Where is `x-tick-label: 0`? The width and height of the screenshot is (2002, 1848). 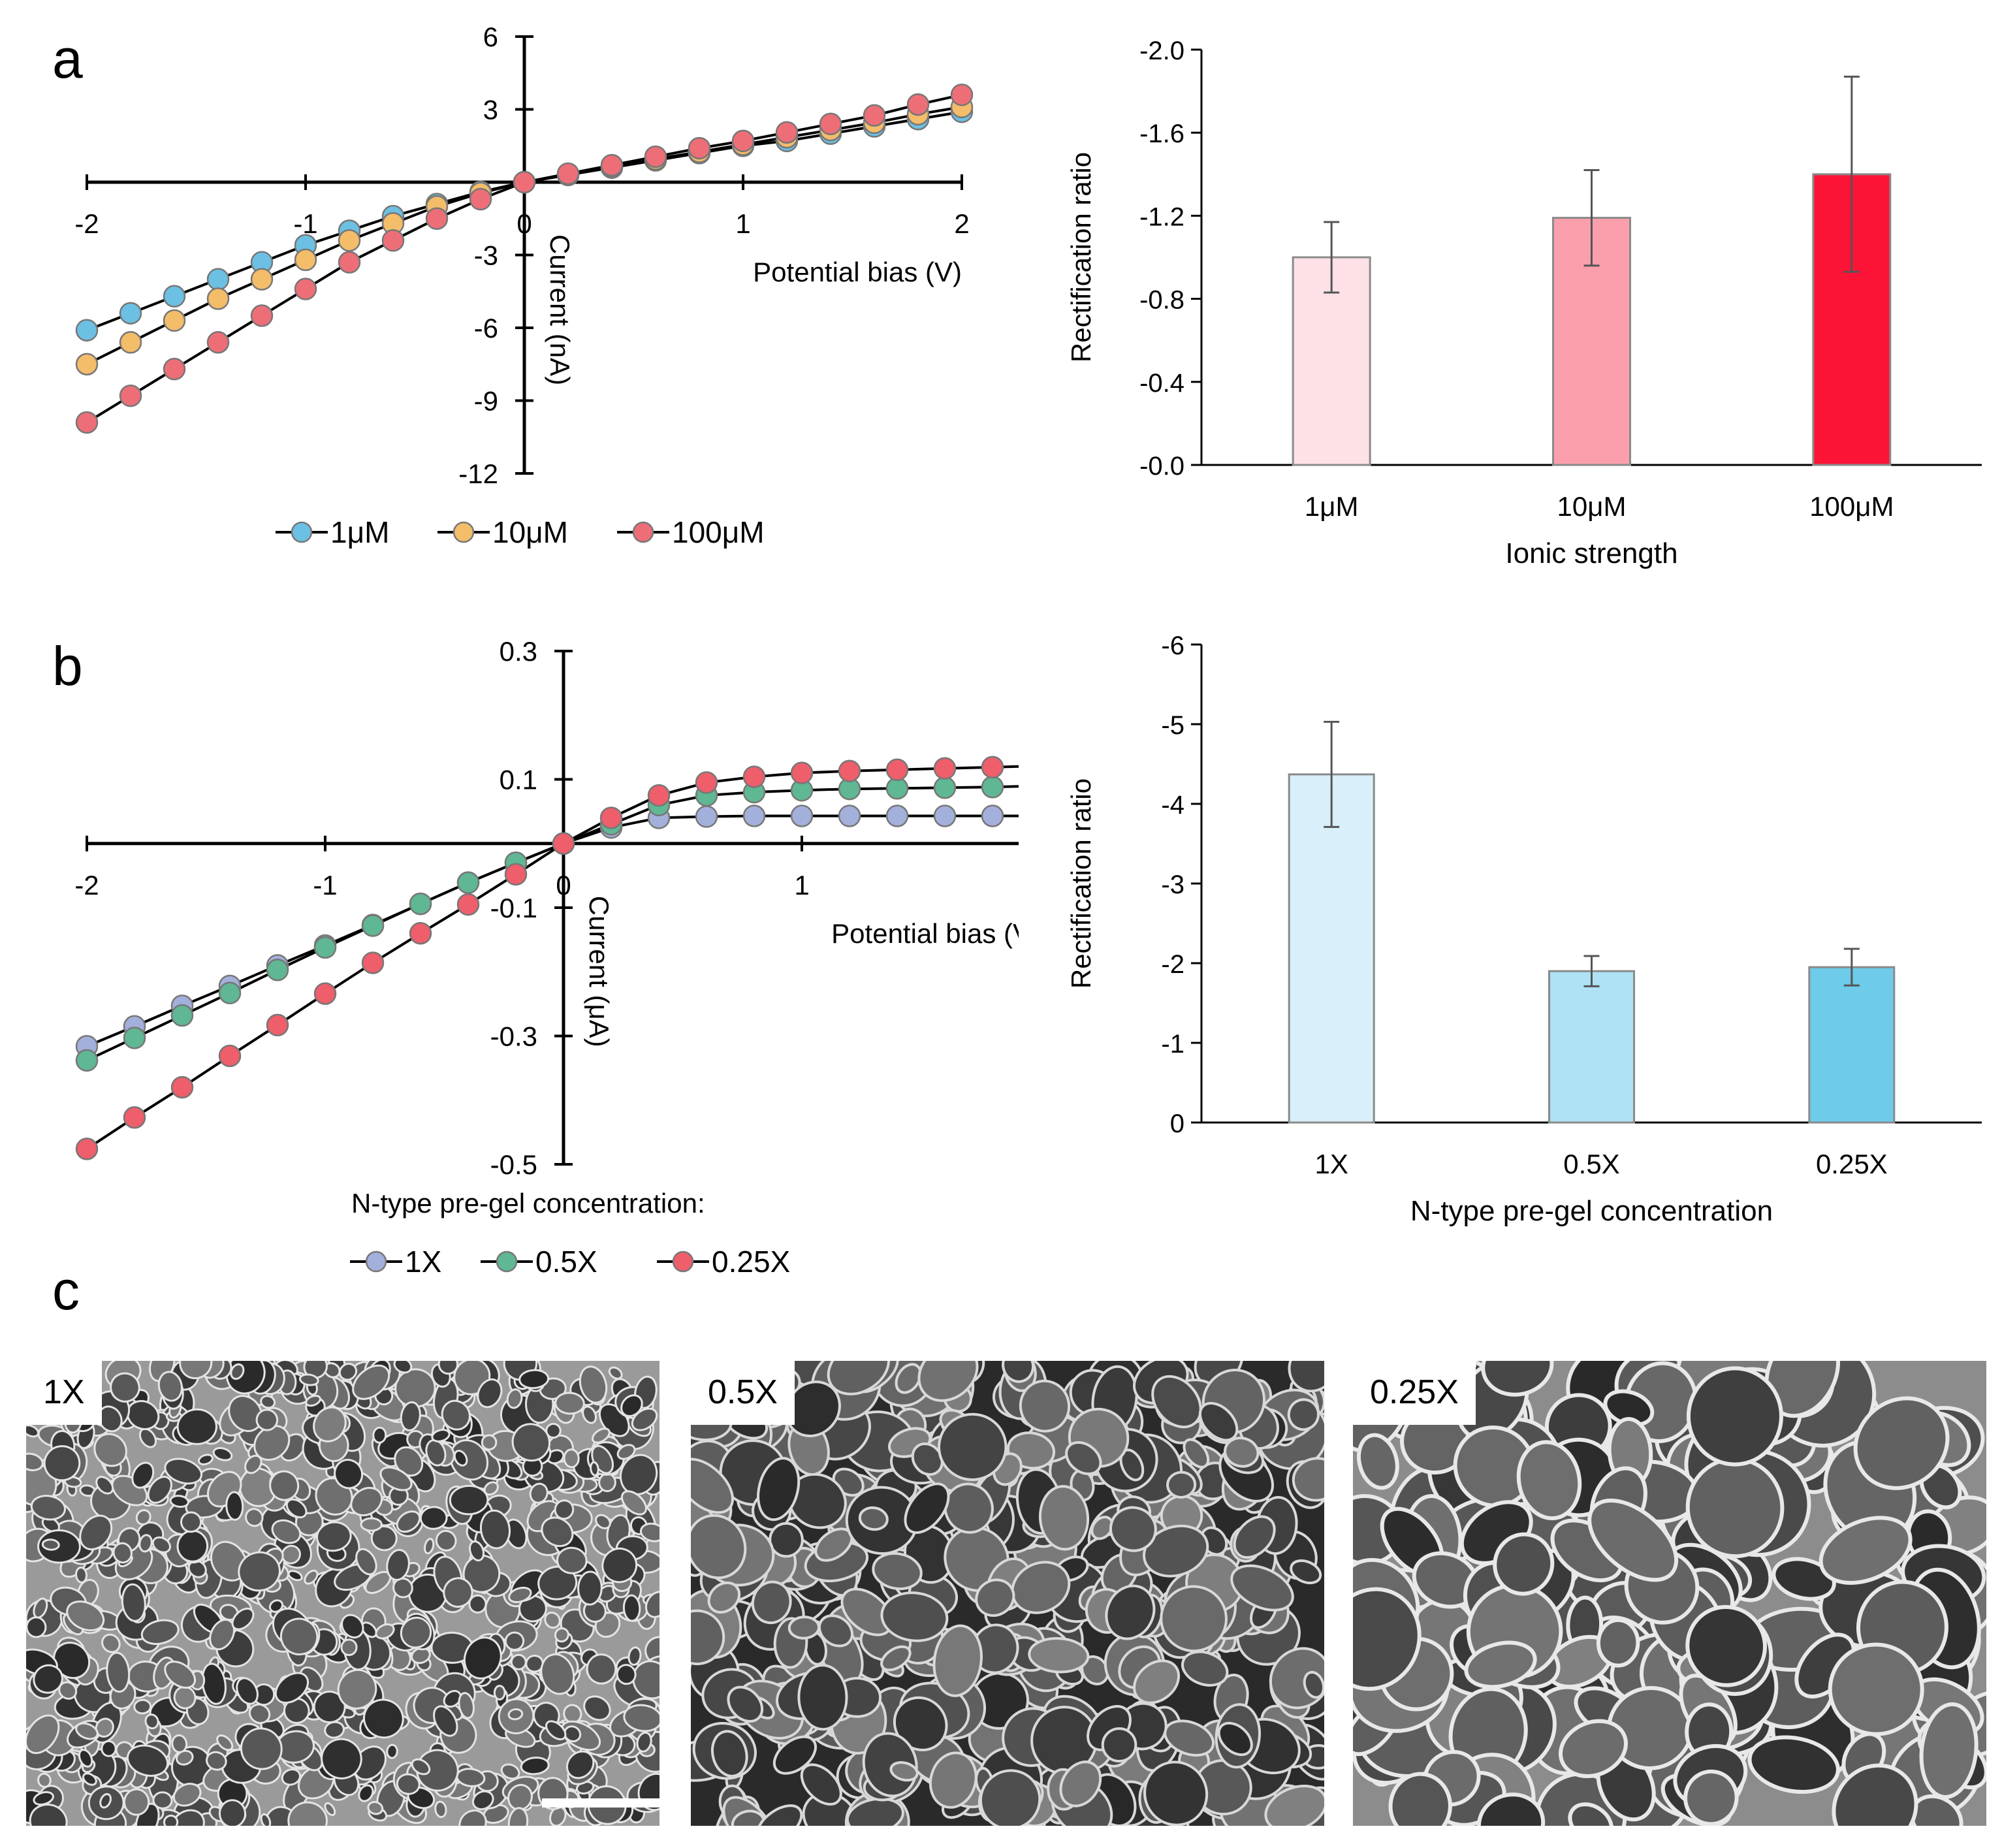 x-tick-label: 0 is located at coordinates (524, 223).